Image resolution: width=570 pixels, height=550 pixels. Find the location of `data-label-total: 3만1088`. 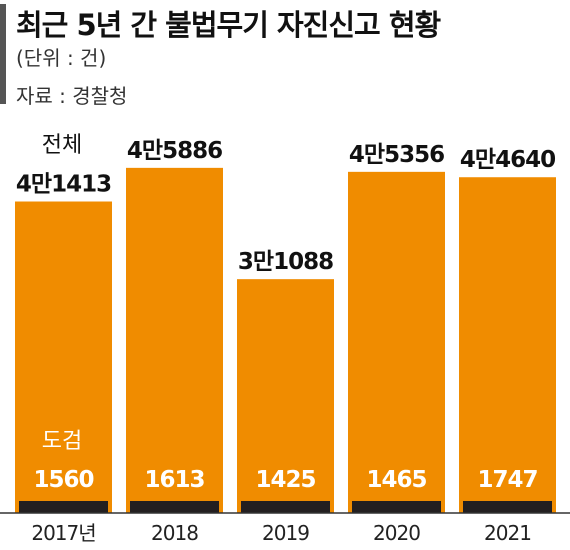

data-label-total: 3만1088 is located at coordinates (285, 262).